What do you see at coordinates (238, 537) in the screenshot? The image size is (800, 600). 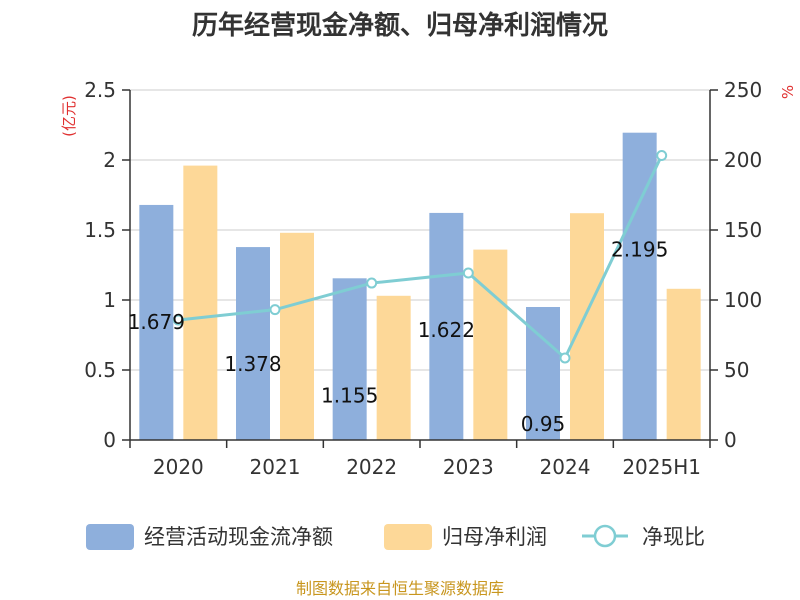 I see `legend-label: 经营活动现金流净额` at bounding box center [238, 537].